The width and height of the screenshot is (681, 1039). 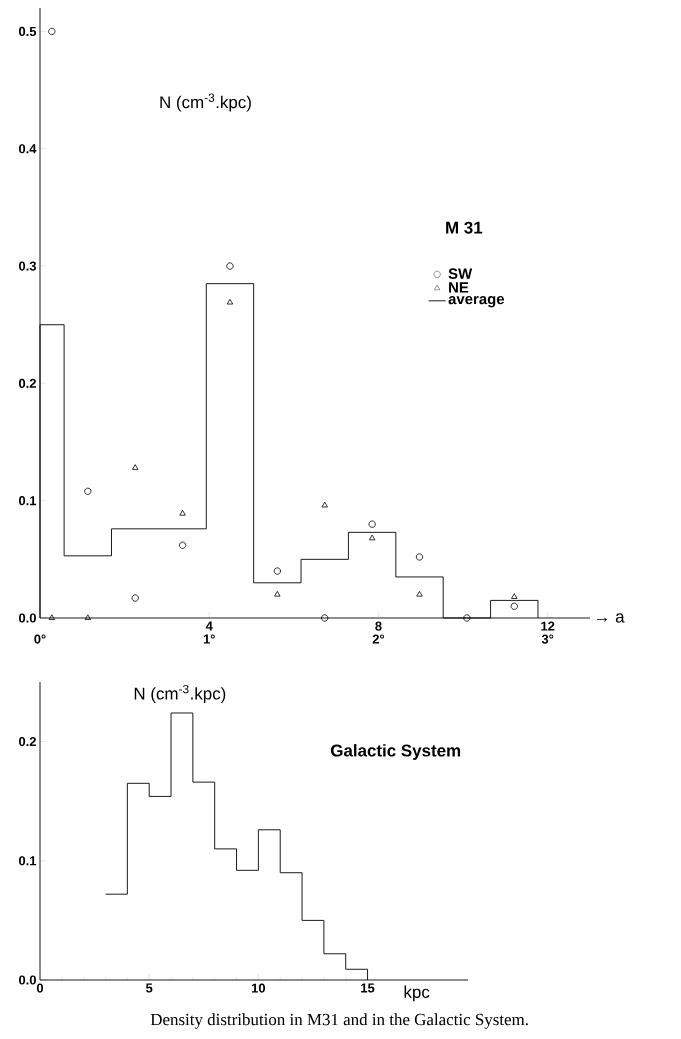 What do you see at coordinates (395, 752) in the screenshot?
I see `text: Galactic System` at bounding box center [395, 752].